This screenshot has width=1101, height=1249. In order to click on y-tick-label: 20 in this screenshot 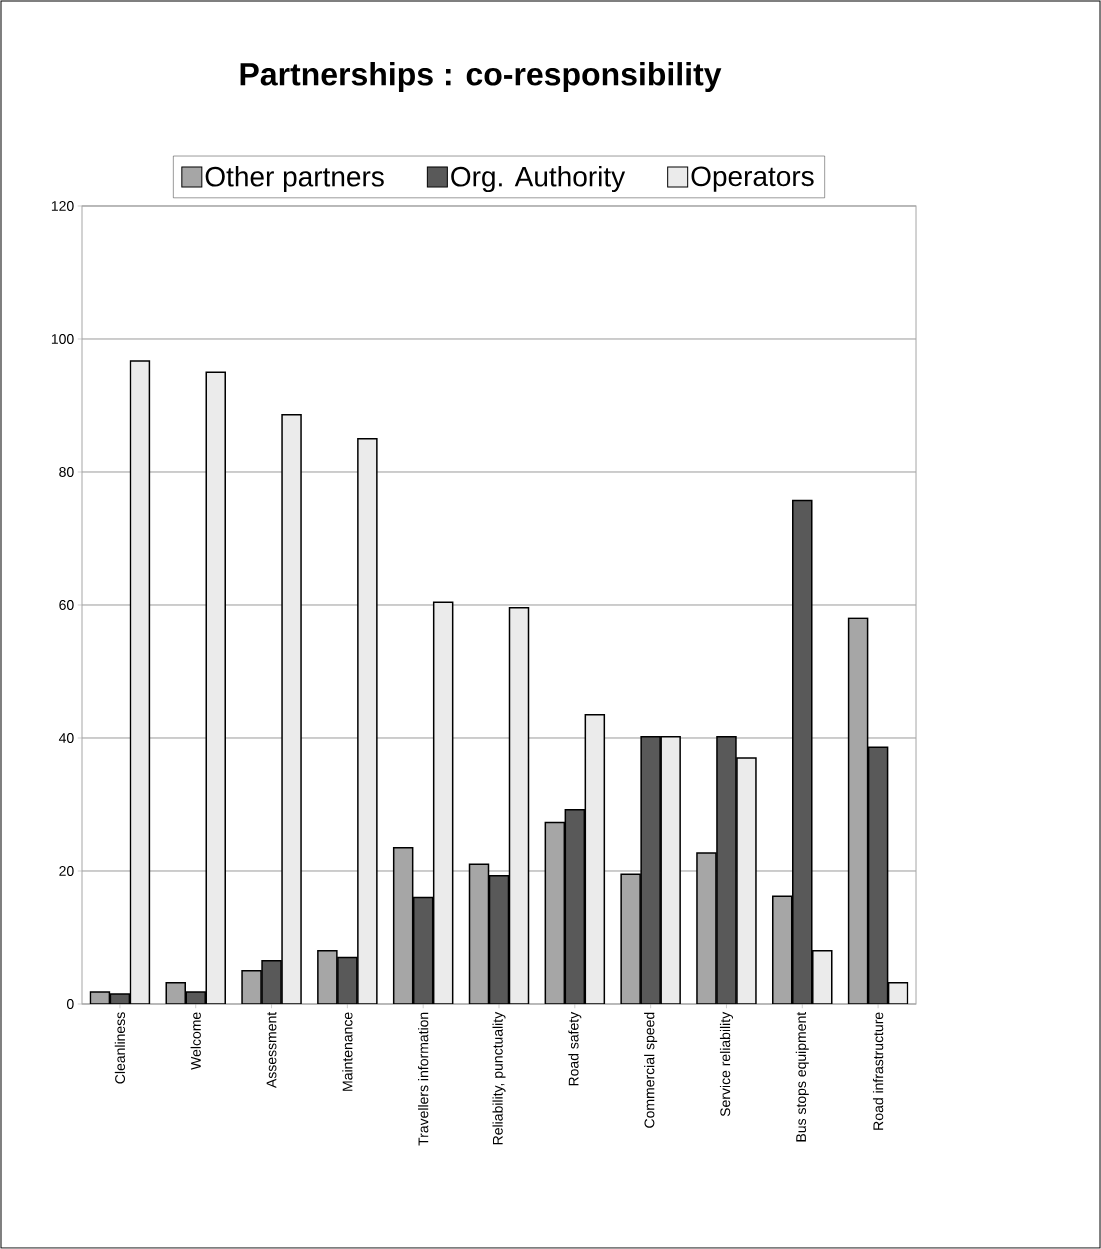, I will do `click(66, 871)`.